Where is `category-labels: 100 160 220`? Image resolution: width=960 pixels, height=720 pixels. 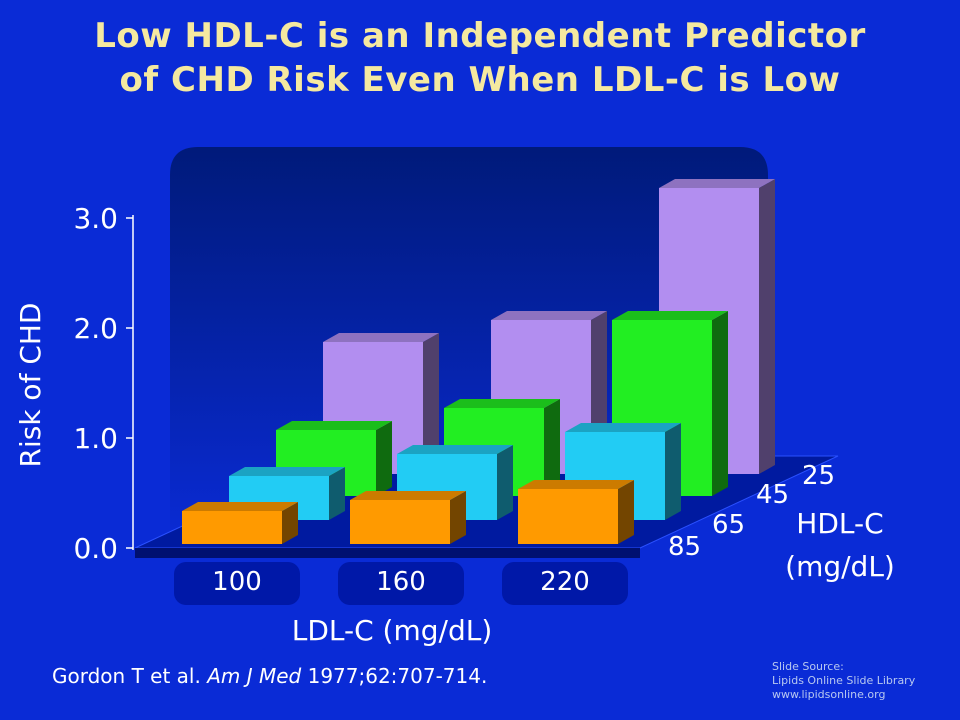
category-labels: 100 160 220 is located at coordinates (401, 583).